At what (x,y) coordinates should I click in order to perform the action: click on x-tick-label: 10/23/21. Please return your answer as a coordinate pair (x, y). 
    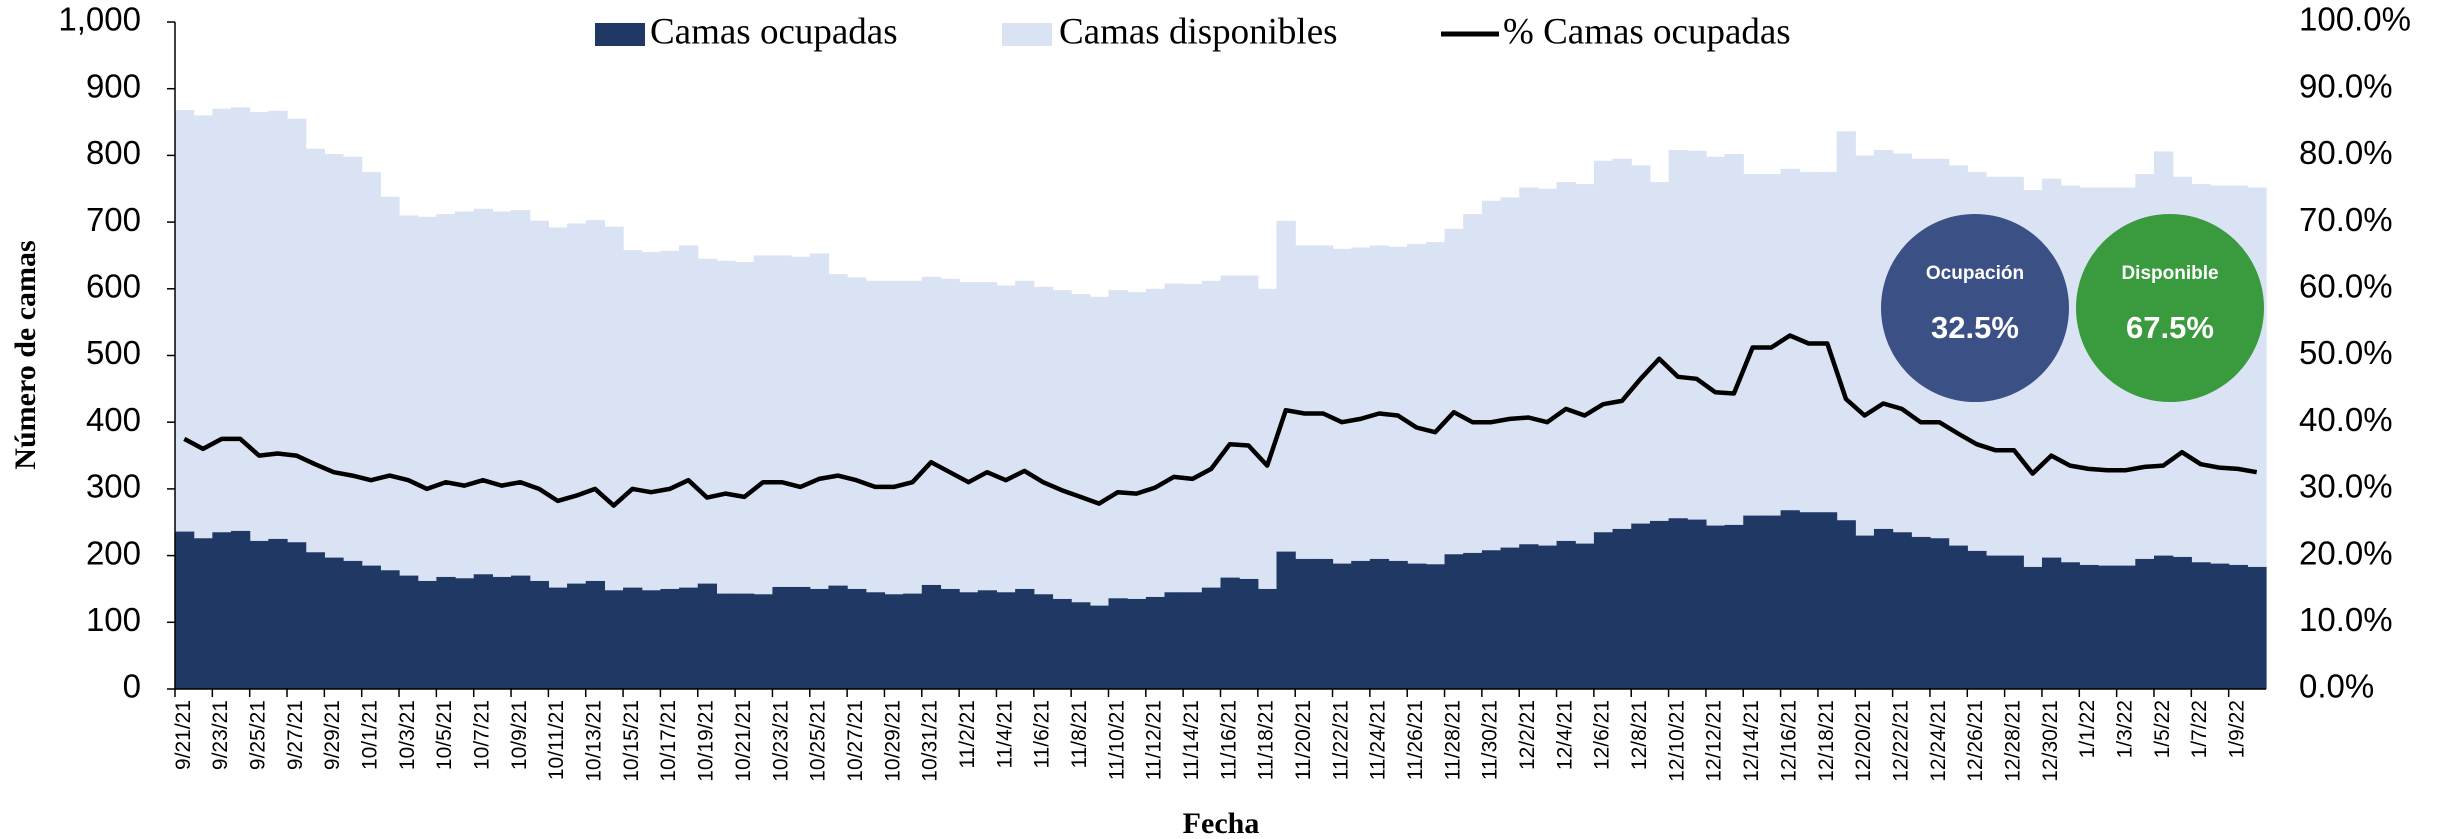
    Looking at the image, I should click on (780, 741).